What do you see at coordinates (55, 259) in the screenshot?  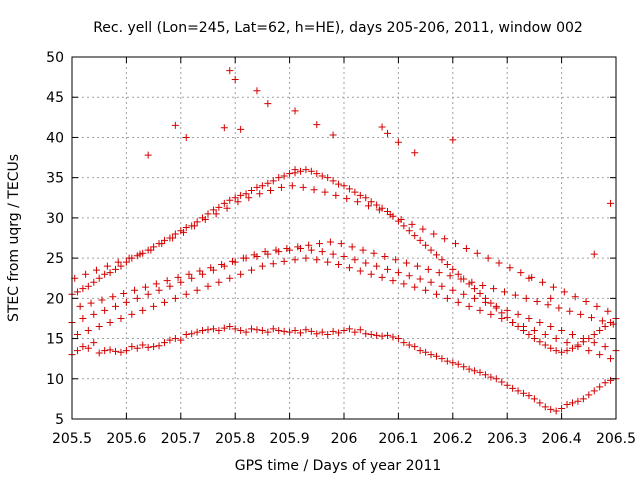 I see `y-tick-label: 25` at bounding box center [55, 259].